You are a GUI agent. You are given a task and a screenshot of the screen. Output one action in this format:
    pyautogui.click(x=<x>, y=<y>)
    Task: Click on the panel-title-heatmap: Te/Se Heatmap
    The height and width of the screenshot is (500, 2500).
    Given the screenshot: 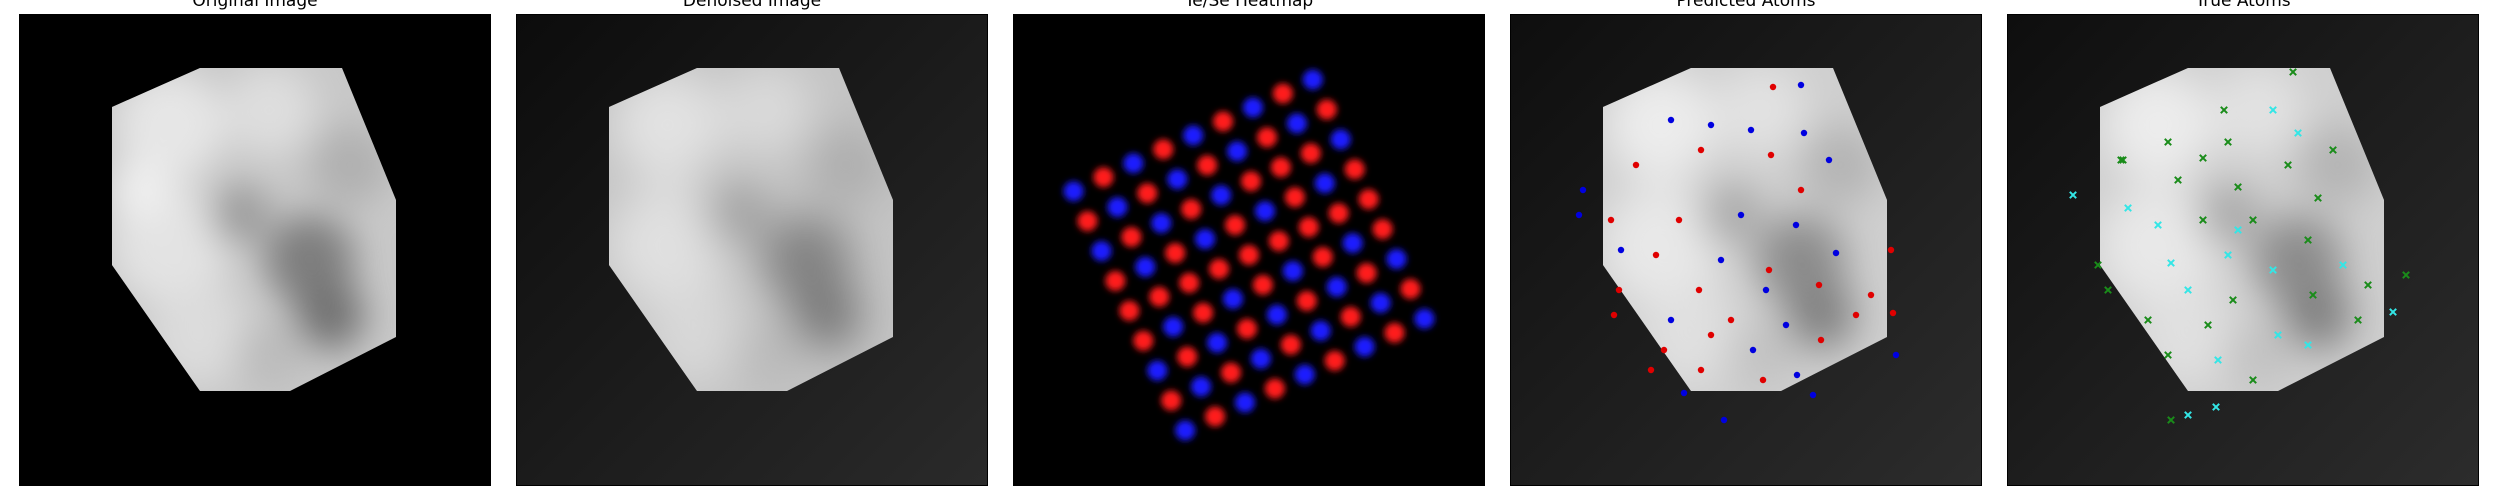 What is the action you would take?
    pyautogui.click(x=1249, y=5)
    